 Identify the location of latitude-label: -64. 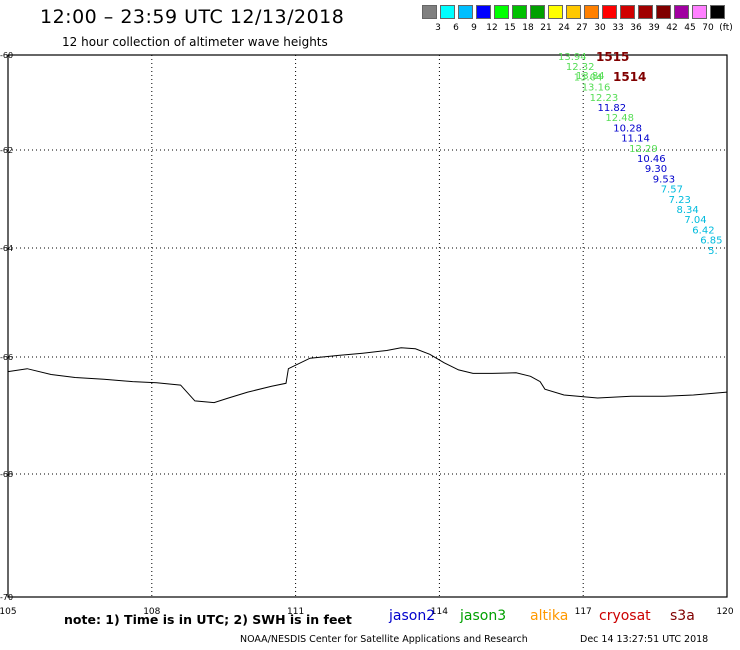
(6, 248).